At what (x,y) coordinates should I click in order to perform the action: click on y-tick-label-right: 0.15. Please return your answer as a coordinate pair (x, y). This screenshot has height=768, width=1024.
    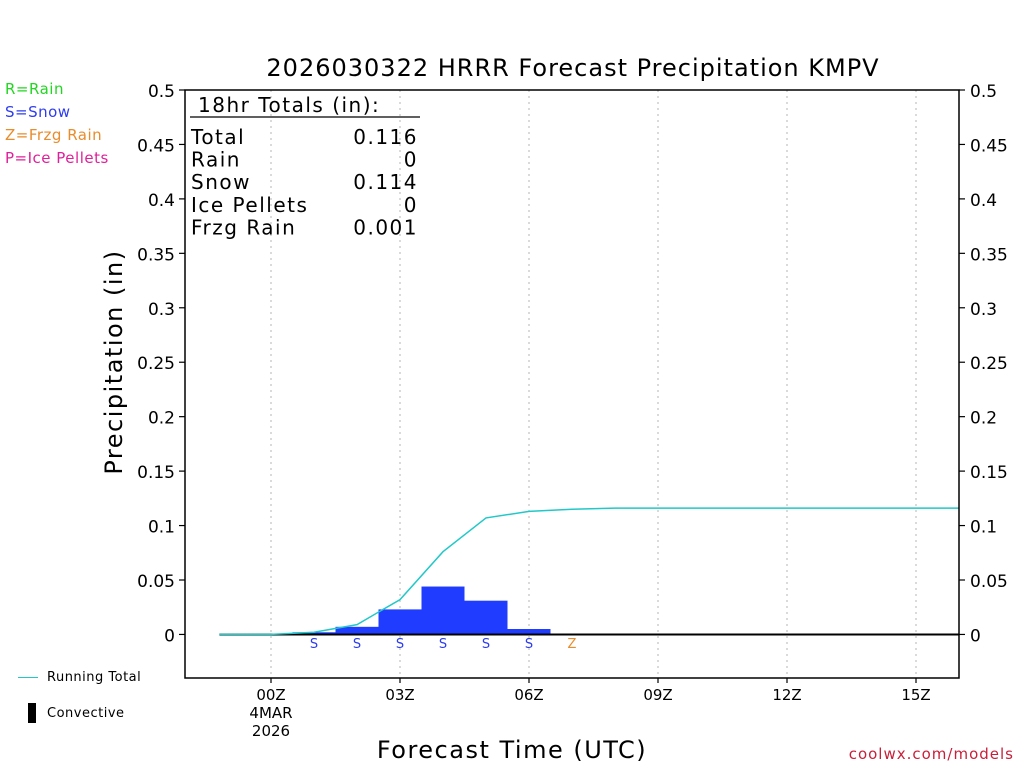
    Looking at the image, I should click on (989, 473).